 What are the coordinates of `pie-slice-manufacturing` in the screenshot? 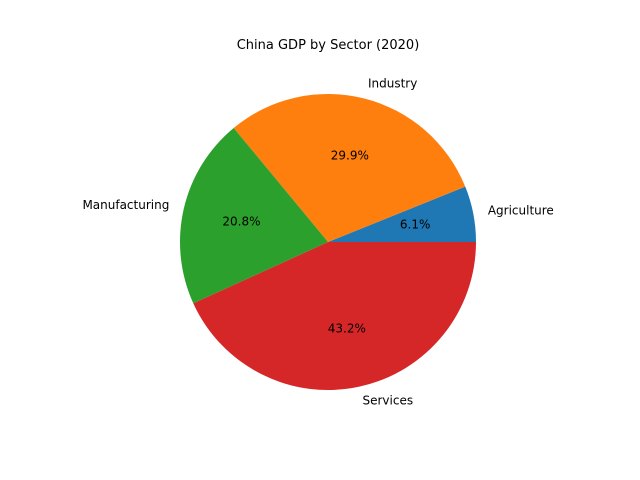 It's located at (254, 215).